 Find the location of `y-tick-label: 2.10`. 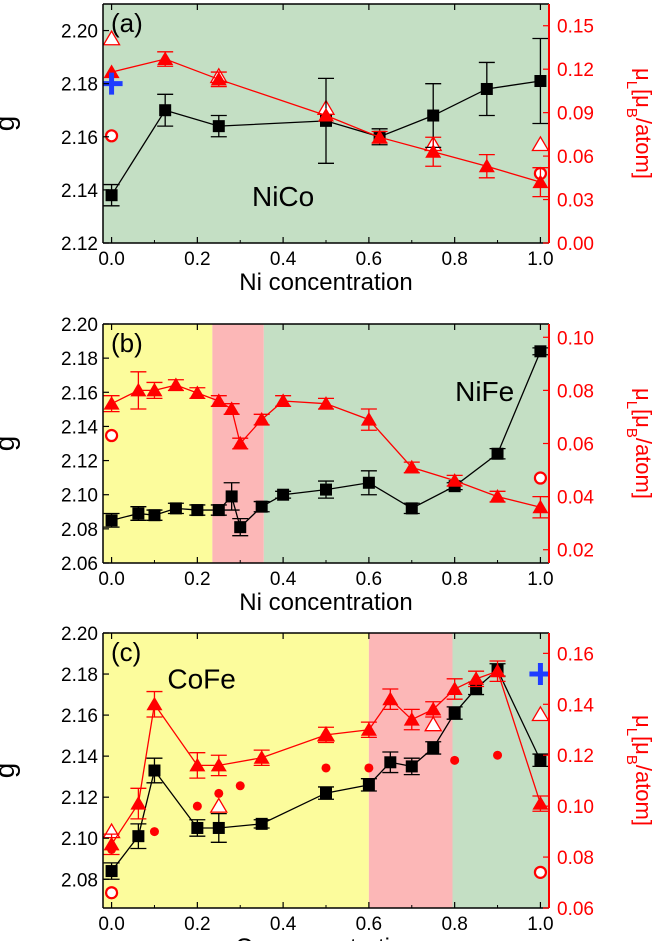

y-tick-label: 2.10 is located at coordinates (79, 496).